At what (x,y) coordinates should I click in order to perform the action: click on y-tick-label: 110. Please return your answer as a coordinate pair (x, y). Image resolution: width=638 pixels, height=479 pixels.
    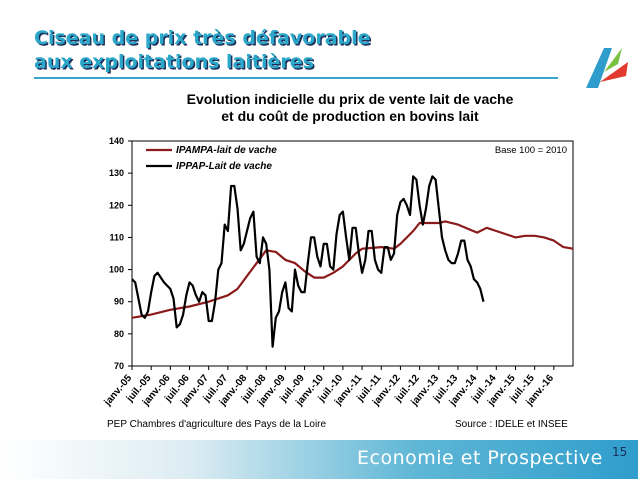
    Looking at the image, I should click on (116, 237).